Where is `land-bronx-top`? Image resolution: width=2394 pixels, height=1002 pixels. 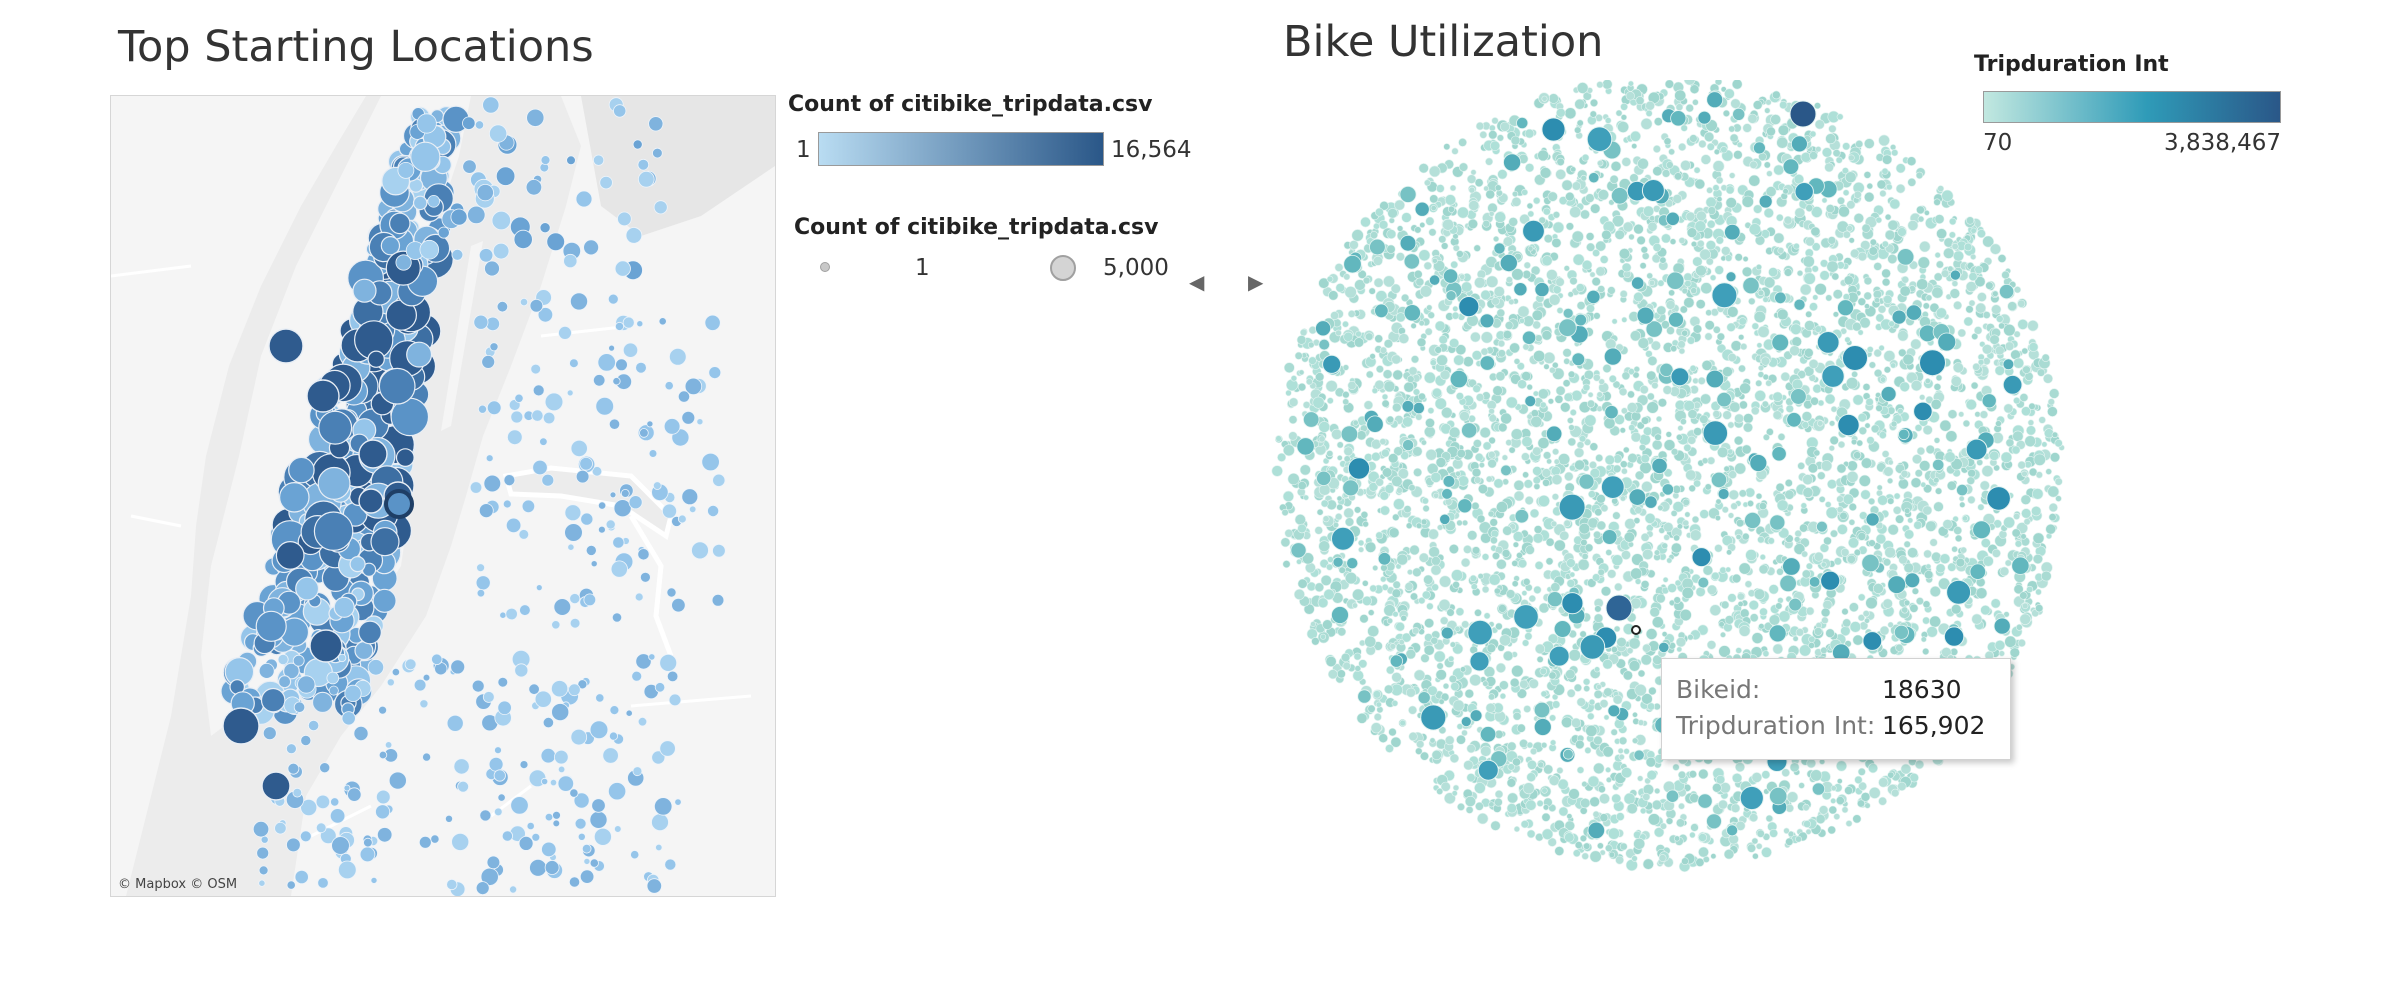 land-bronx-top is located at coordinates (678, 166).